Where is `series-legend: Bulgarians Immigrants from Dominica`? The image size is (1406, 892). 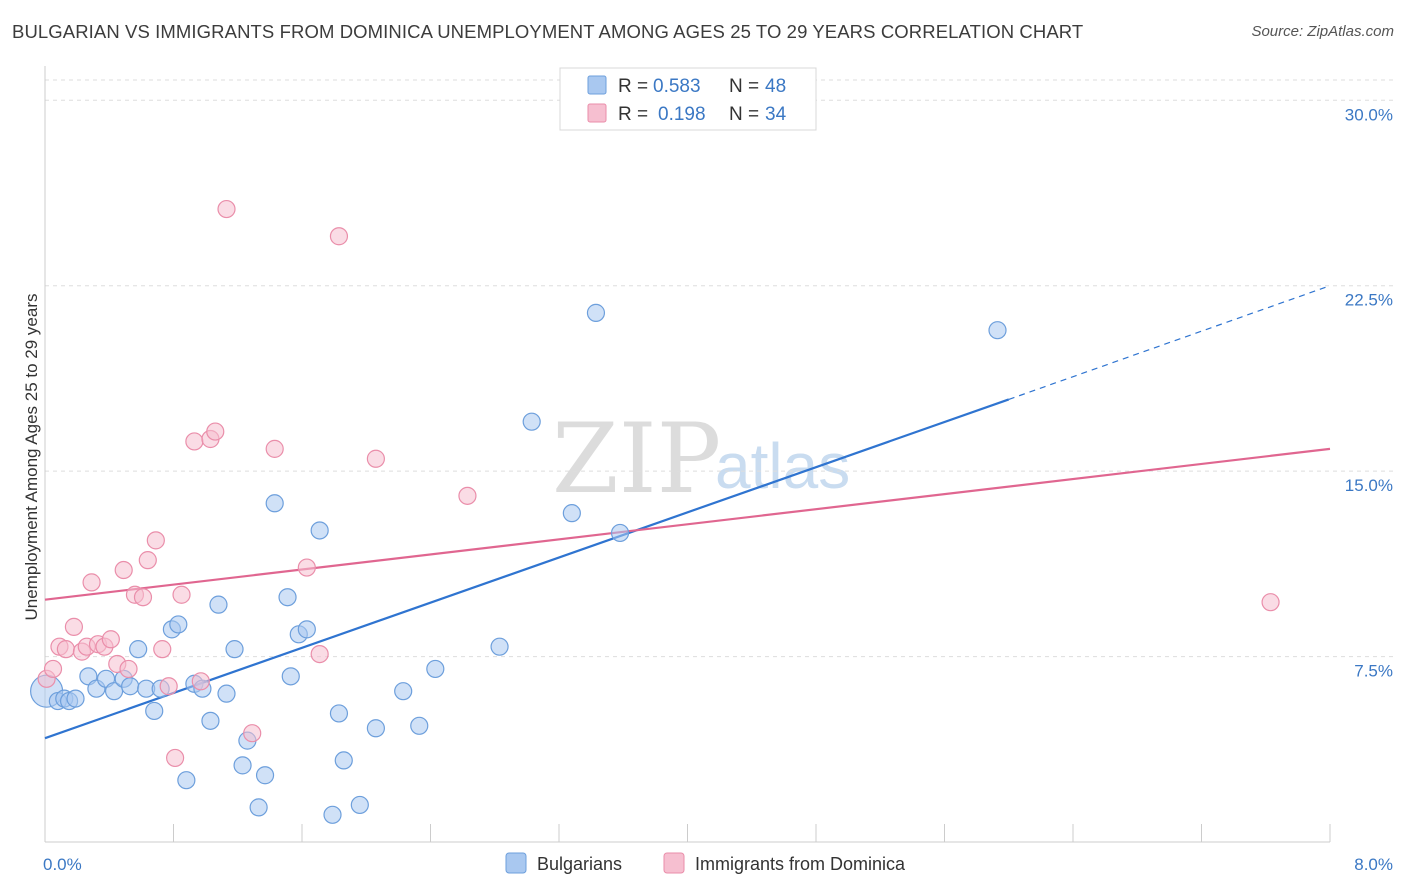
series-legend: Bulgarians Immigrants from Dominica is located at coordinates (705, 863).